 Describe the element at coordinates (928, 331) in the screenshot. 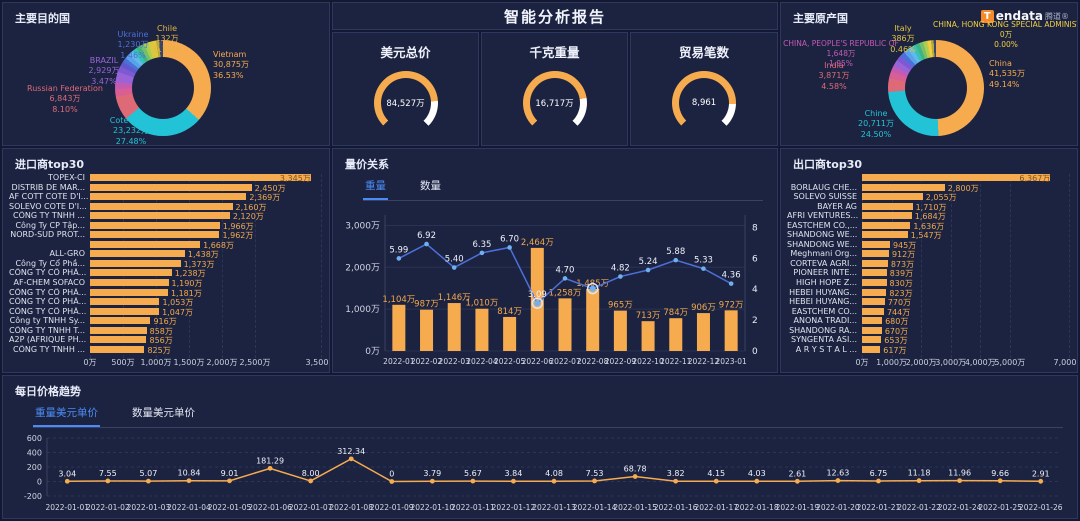

I see `bar-row: SHANDONG RA... 670万` at that location.